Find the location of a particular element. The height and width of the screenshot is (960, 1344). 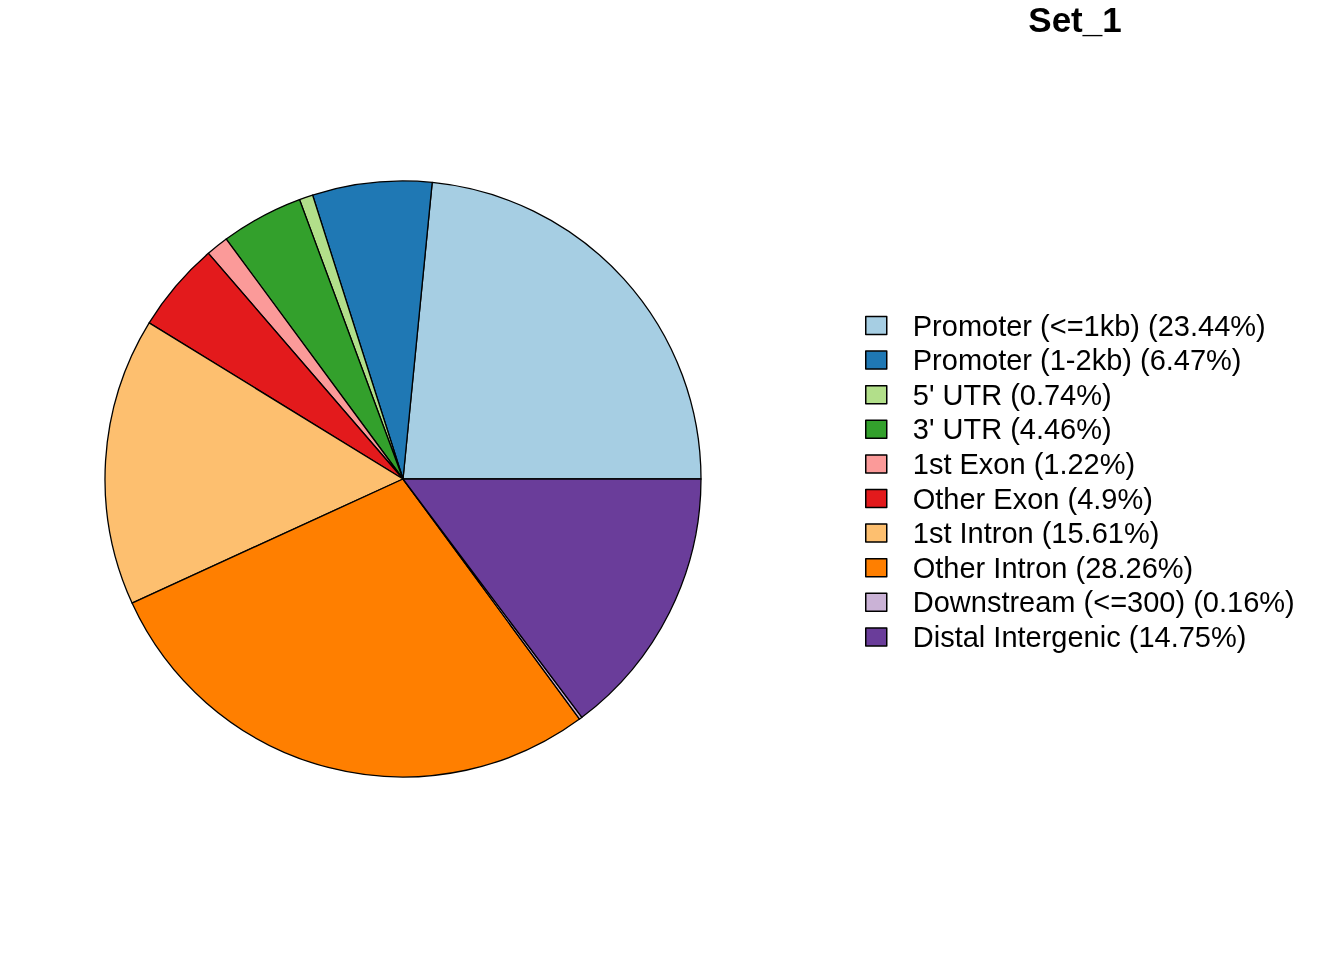

legend-label: Downstream (<=300) (0.16%) is located at coordinates (1103, 602).